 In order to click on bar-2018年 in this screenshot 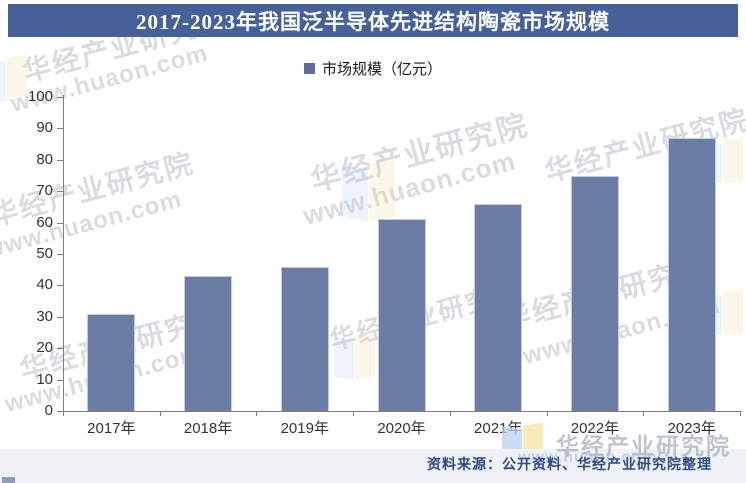, I will do `click(208, 343)`.